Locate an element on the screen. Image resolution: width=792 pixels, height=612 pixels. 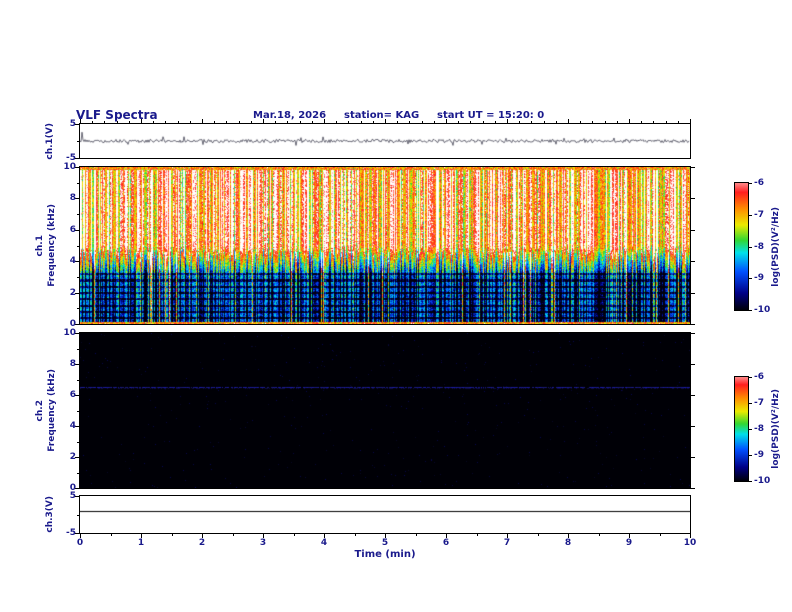
x-tick-label: 5 is located at coordinates (385, 543).